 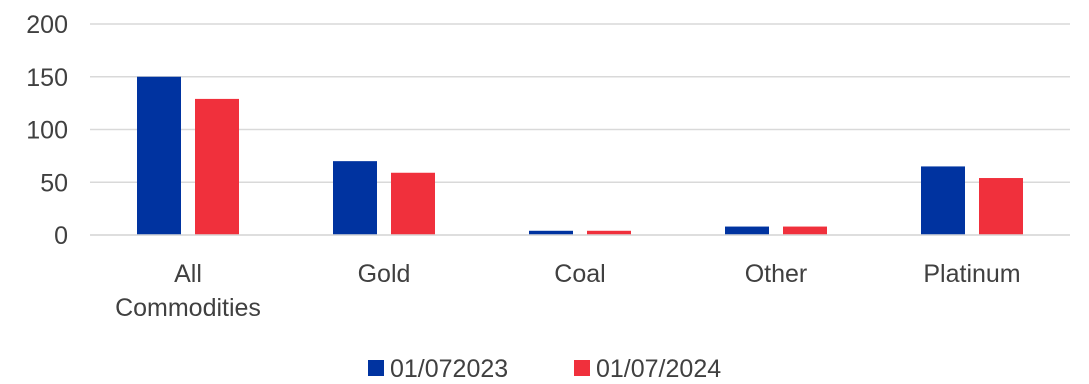 I want to click on y-axis: 0 50 100 150 200, so click(x=47, y=130).